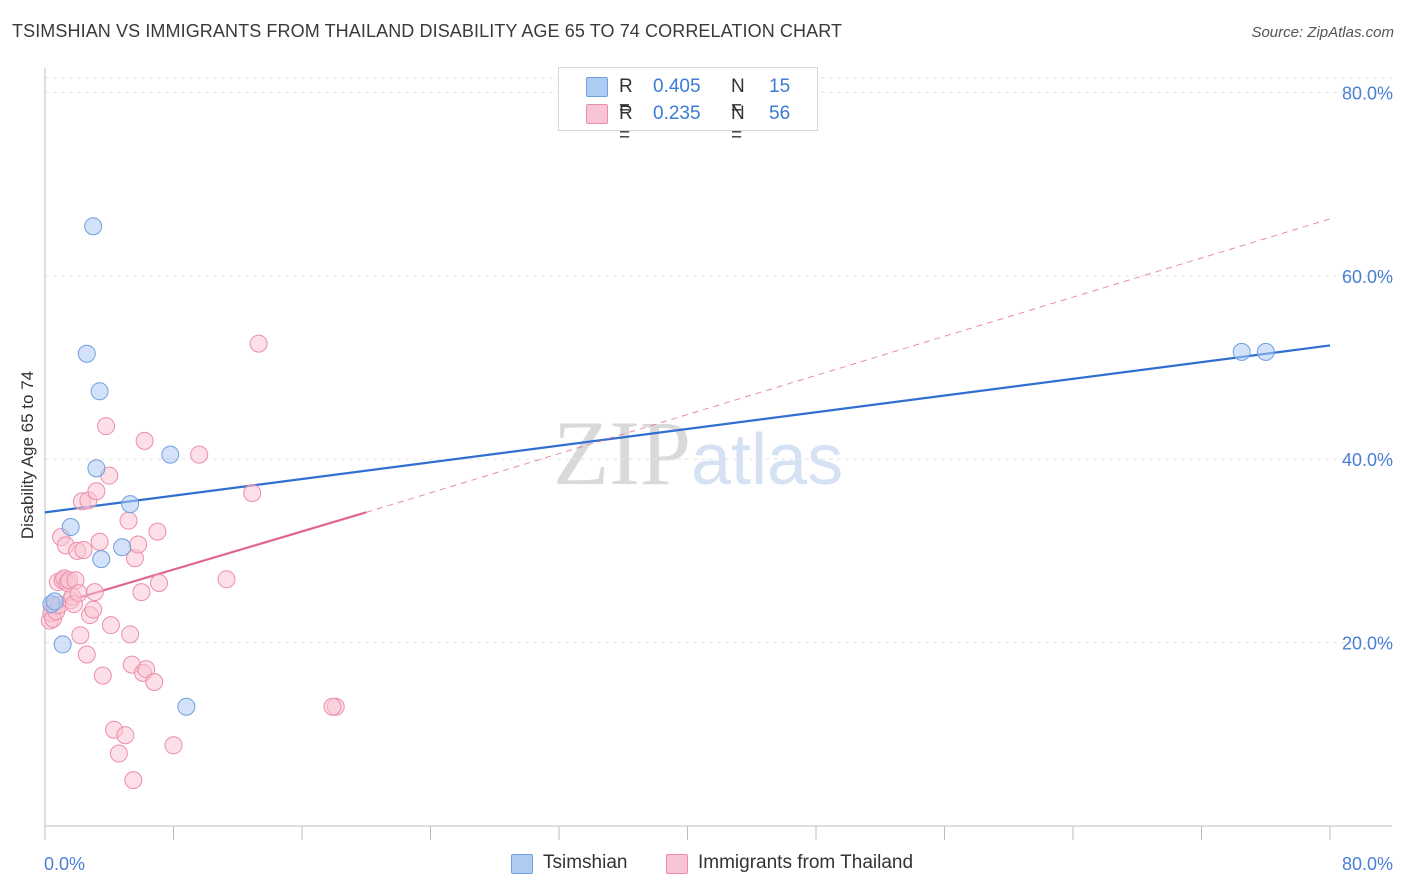  Describe the element at coordinates (767, 460) in the screenshot. I see `watermark-atlas: atlas` at that location.